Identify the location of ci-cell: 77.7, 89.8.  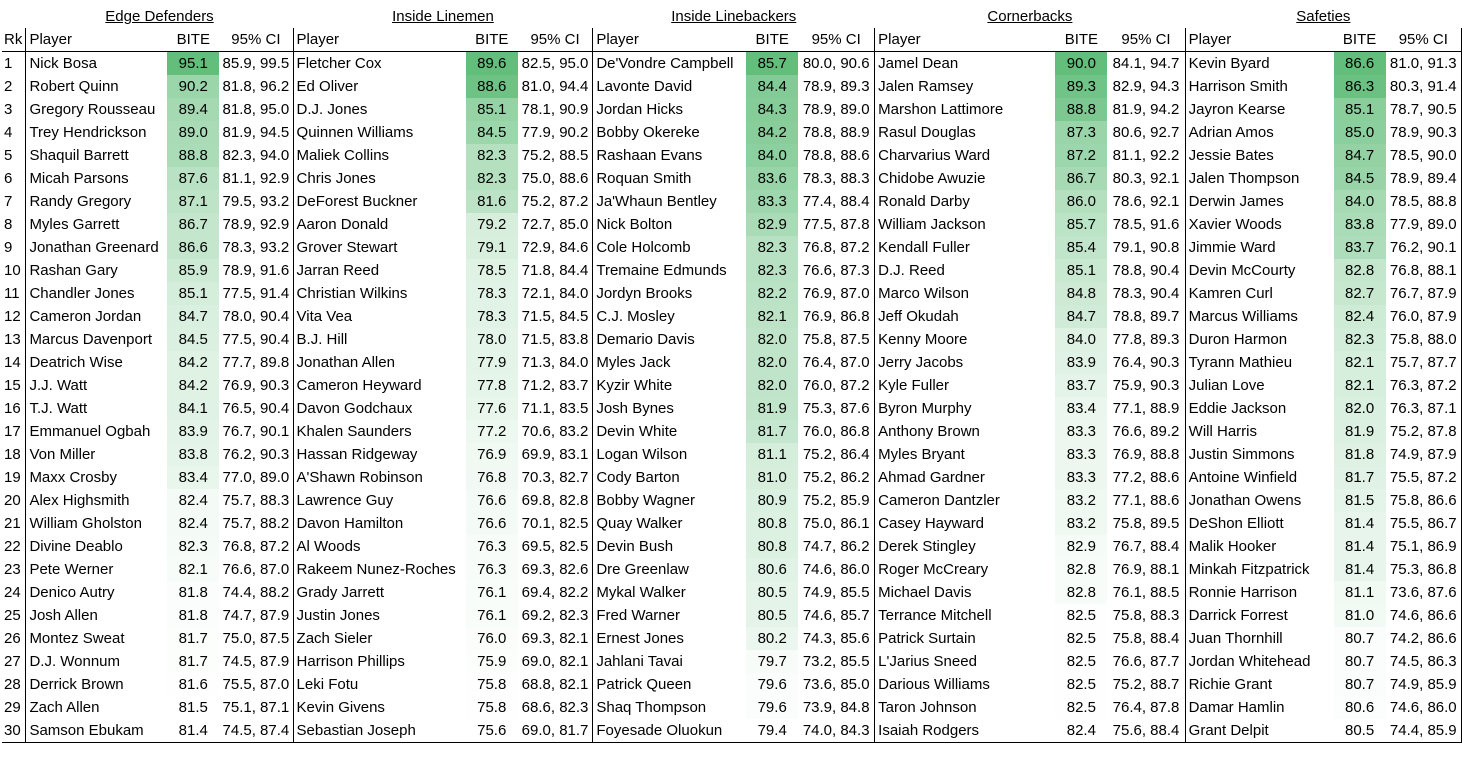
(256, 362).